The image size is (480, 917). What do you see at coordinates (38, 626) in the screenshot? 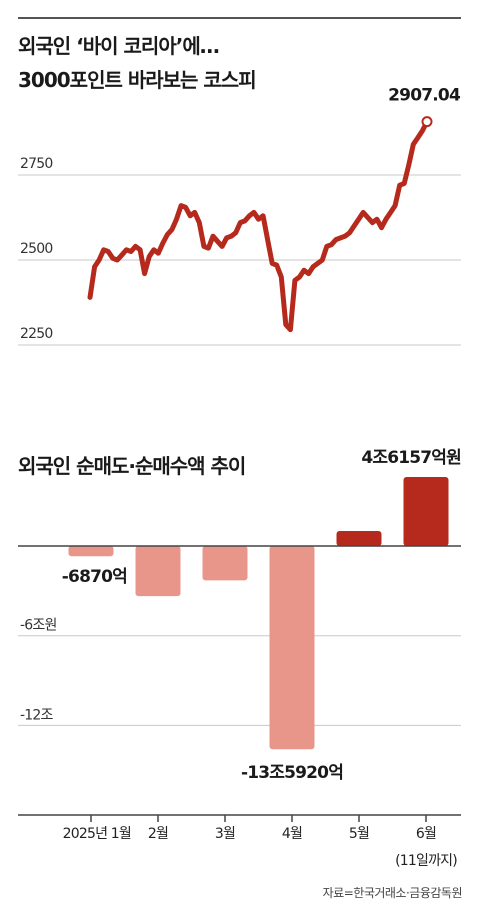
I see `bar-y-tick-label: -6조원` at bounding box center [38, 626].